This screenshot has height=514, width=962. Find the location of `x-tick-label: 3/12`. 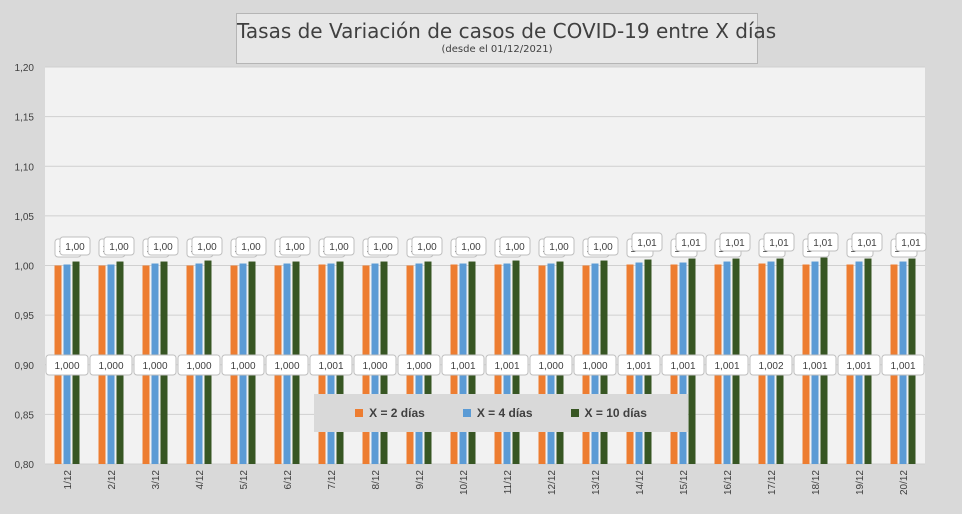

x-tick-label: 3/12 is located at coordinates (156, 480).